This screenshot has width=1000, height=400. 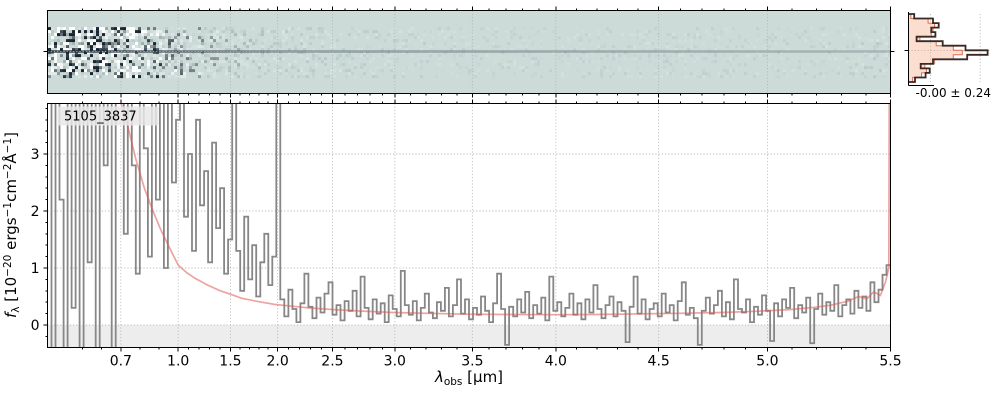 I want to click on below-zero-shade, so click(x=469, y=336).